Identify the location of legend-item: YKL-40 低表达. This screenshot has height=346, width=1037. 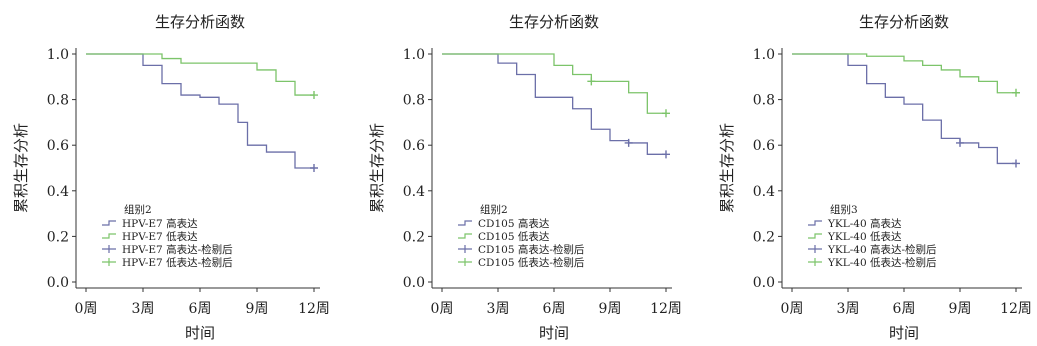
(855, 236).